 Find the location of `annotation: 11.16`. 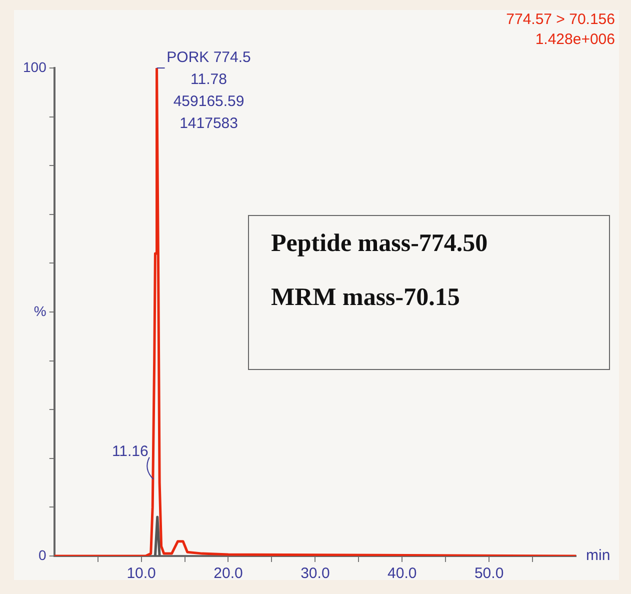

annotation: 11.16 is located at coordinates (130, 451).